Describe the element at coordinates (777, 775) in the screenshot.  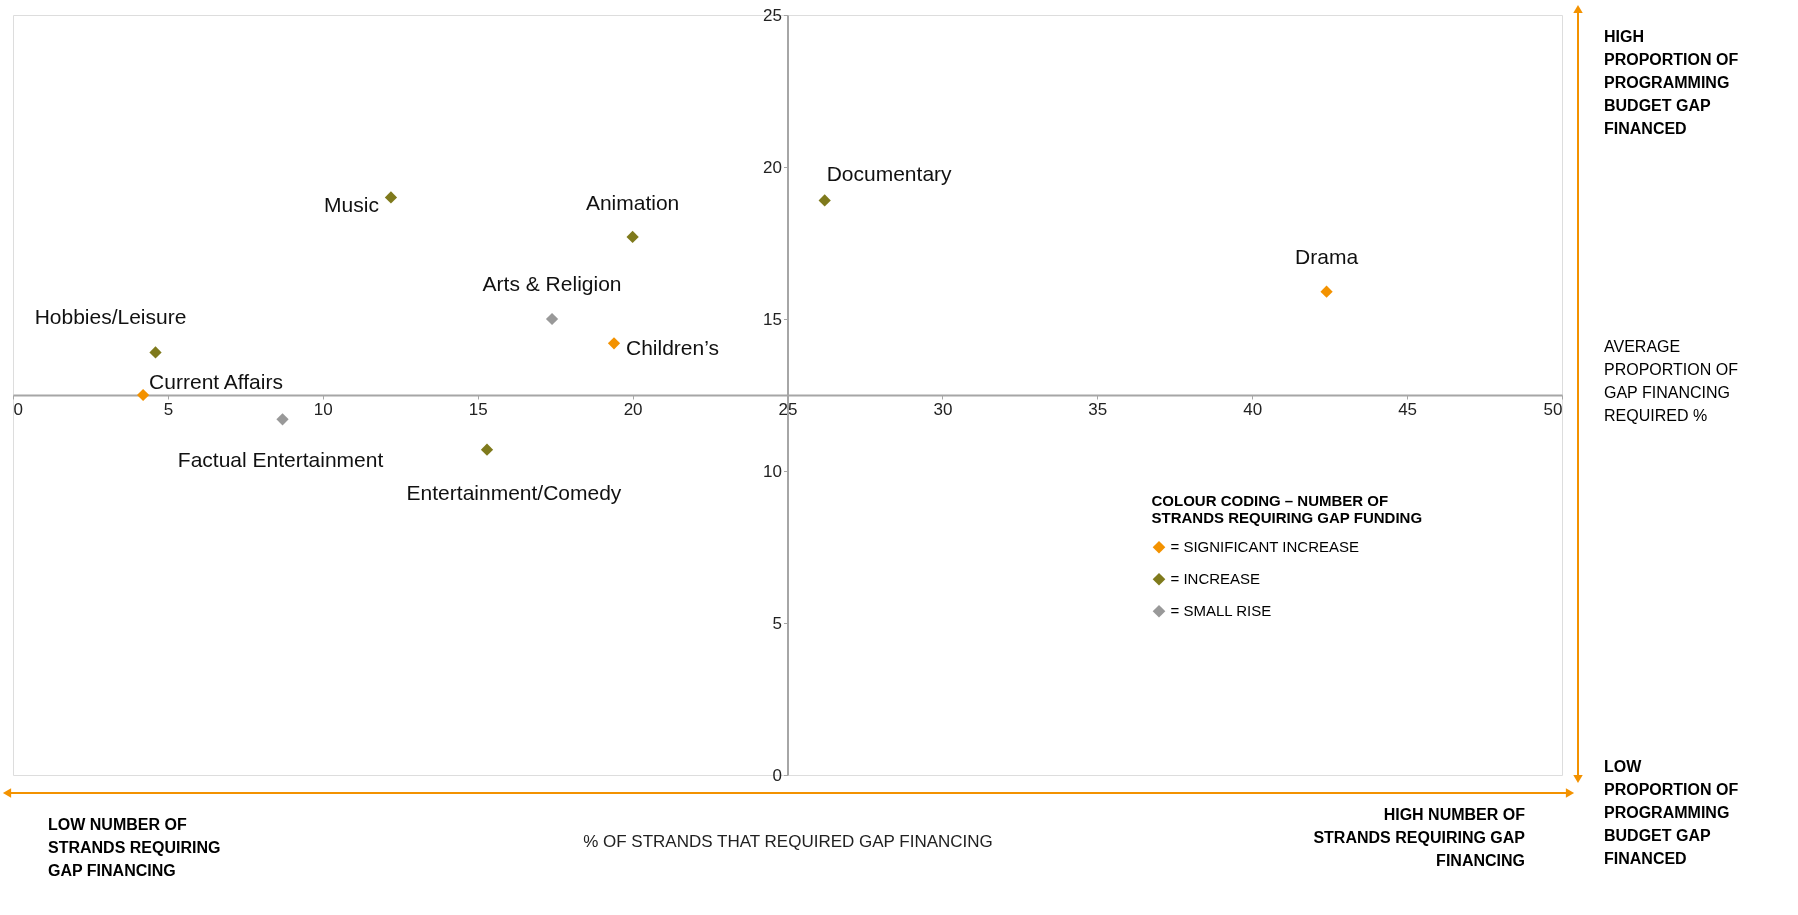
I see `y-tick-label: 0` at that location.